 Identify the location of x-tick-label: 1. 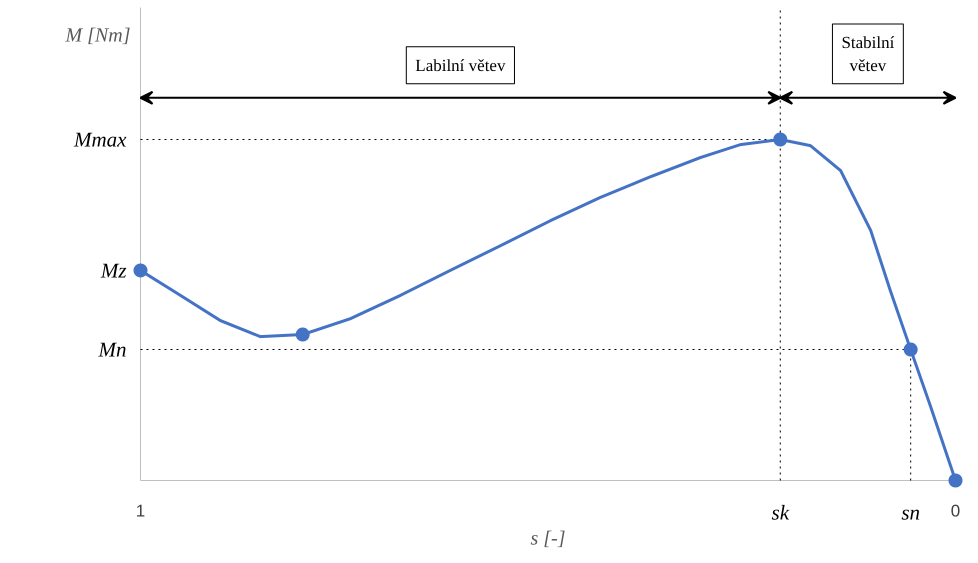
(141, 511).